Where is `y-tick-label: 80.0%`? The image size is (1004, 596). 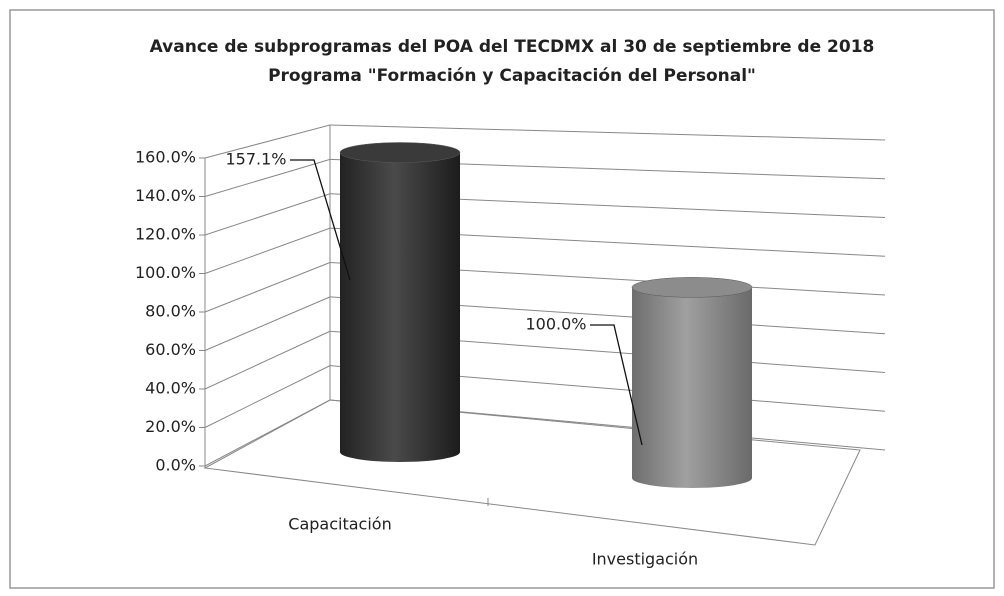
y-tick-label: 80.0% is located at coordinates (170, 311).